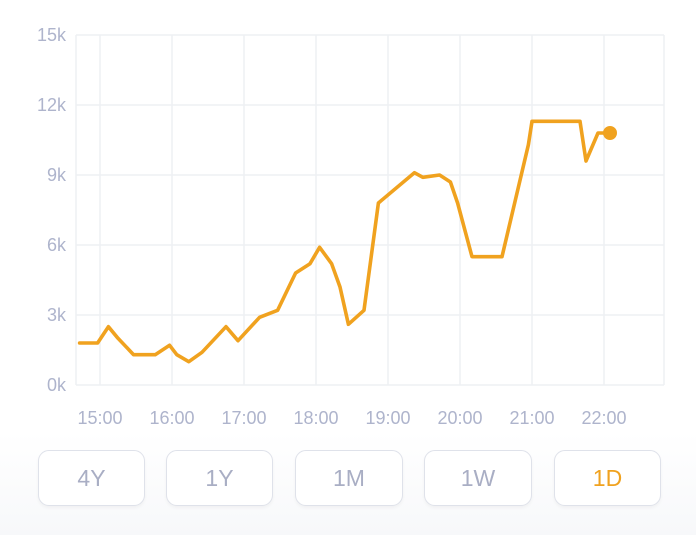 The image size is (696, 535). What do you see at coordinates (52, 105) in the screenshot?
I see `y-tick-label: 12k` at bounding box center [52, 105].